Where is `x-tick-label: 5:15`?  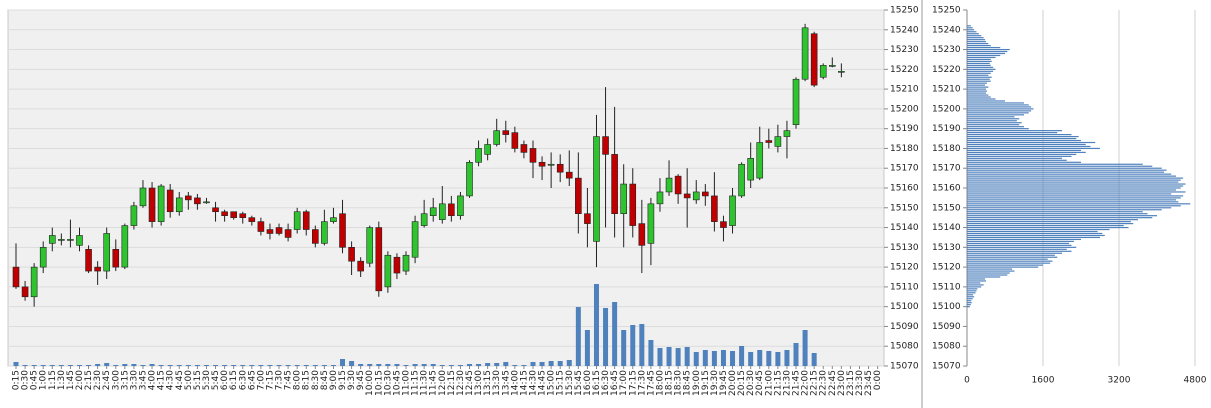 x-tick-label: 5:15 is located at coordinates (198, 380).